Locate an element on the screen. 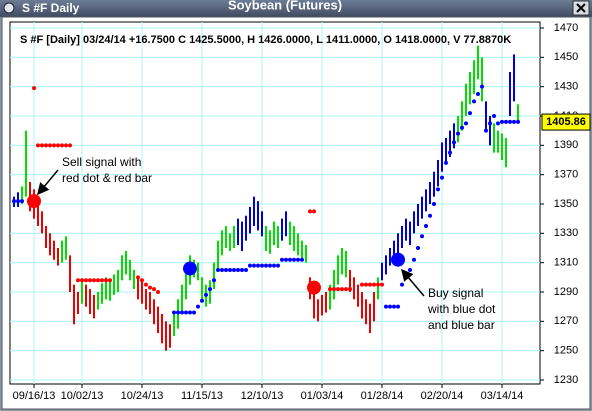 The image size is (592, 411). x-tick-label: 03/14/14 is located at coordinates (502, 396).